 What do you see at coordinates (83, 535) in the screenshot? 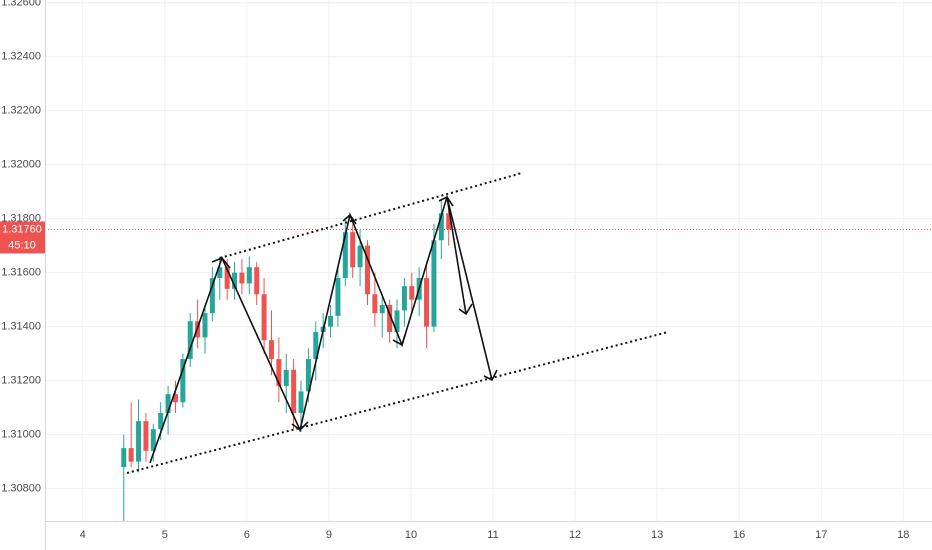
I see `x-tick-label: 4` at bounding box center [83, 535].